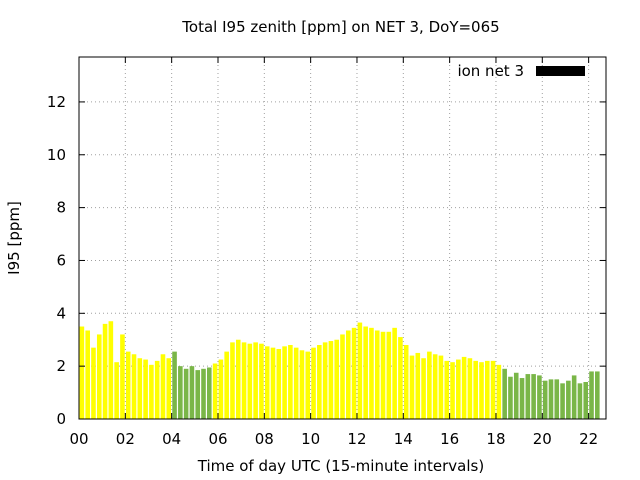  Describe the element at coordinates (310, 439) in the screenshot. I see `x-tick-label: 10` at that location.